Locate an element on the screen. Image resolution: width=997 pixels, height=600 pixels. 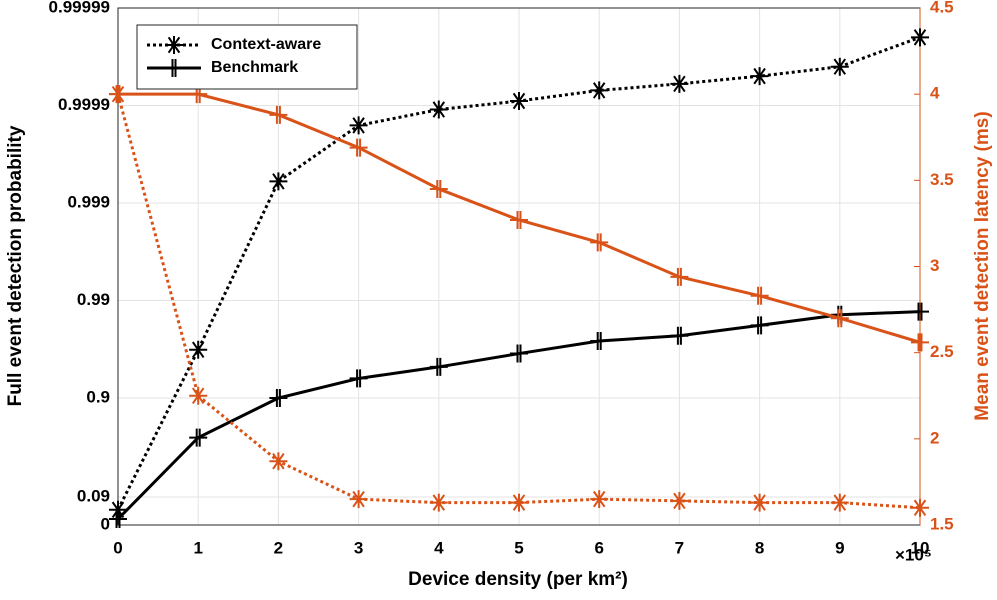
y-tick-label: 0.9999 is located at coordinates (84, 104).